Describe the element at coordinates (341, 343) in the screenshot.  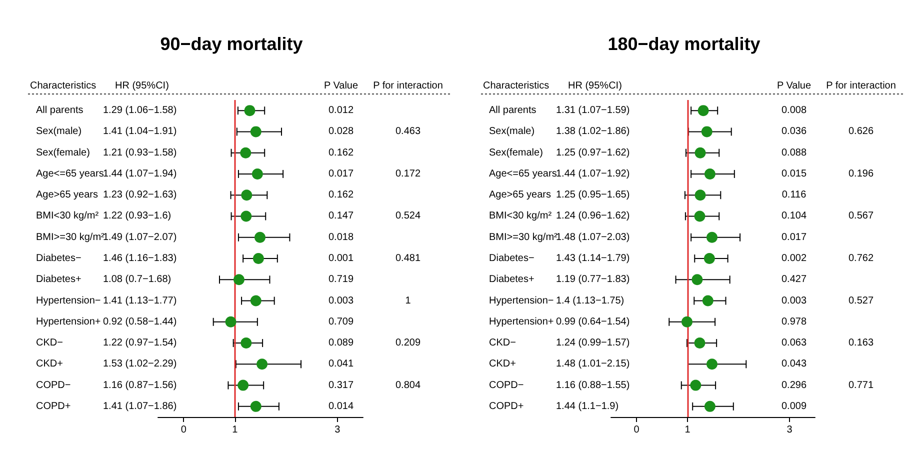
I see `annotation: 0.089` at that location.